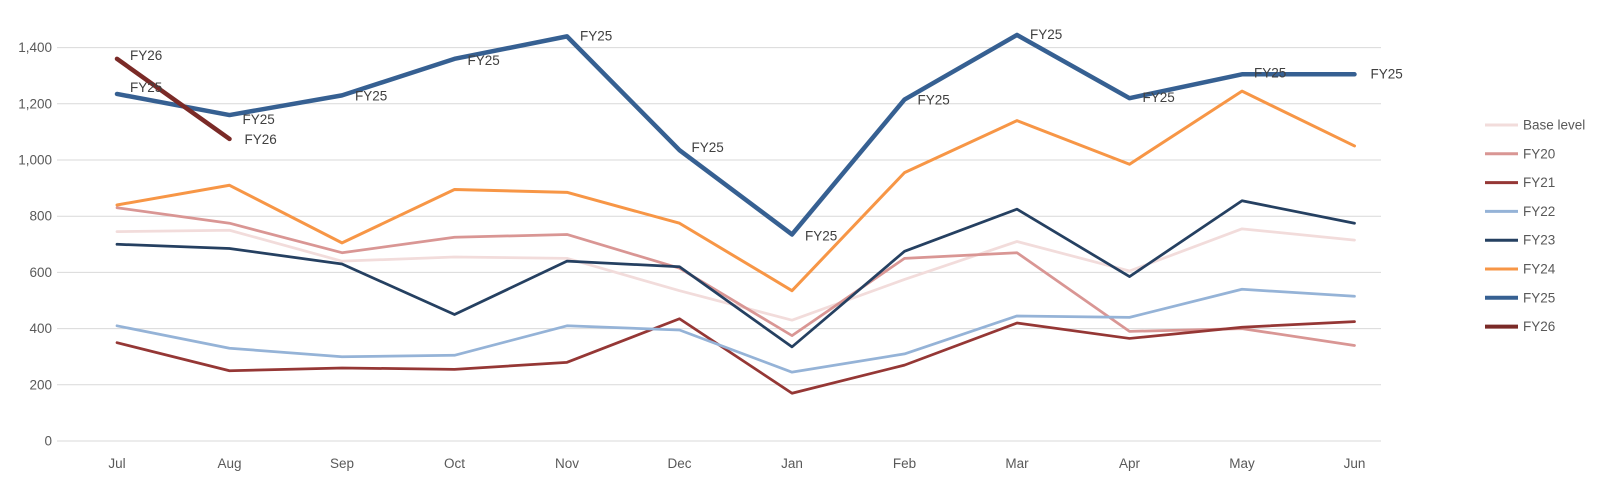  What do you see at coordinates (1539, 326) in the screenshot?
I see `legend-label: FY26` at bounding box center [1539, 326].